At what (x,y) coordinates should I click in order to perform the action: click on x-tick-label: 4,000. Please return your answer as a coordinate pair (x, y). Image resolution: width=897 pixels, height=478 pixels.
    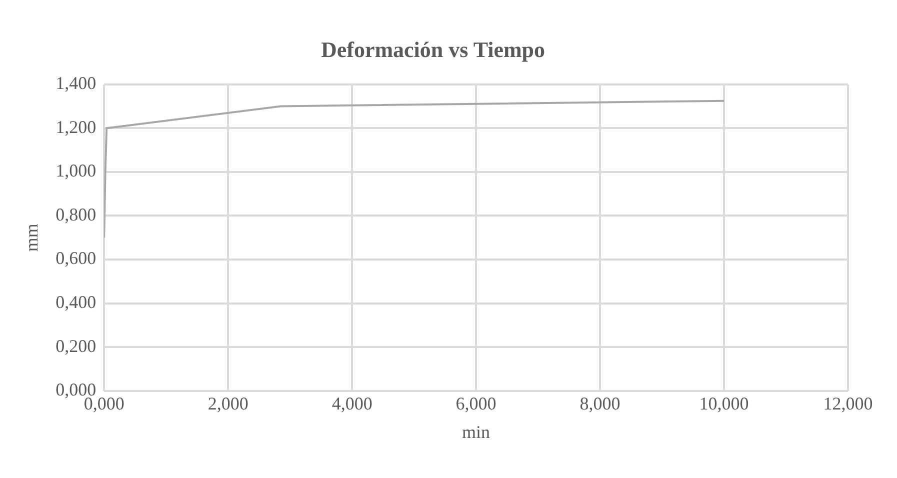
    Looking at the image, I should click on (352, 403).